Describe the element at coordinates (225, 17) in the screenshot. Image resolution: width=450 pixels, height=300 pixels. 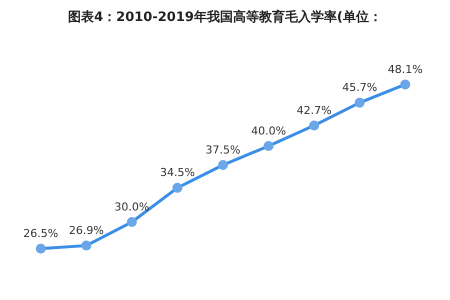
I see `chart-title: 图表4：2010-2019年我国高等教育毛入学率(单位：` at that location.